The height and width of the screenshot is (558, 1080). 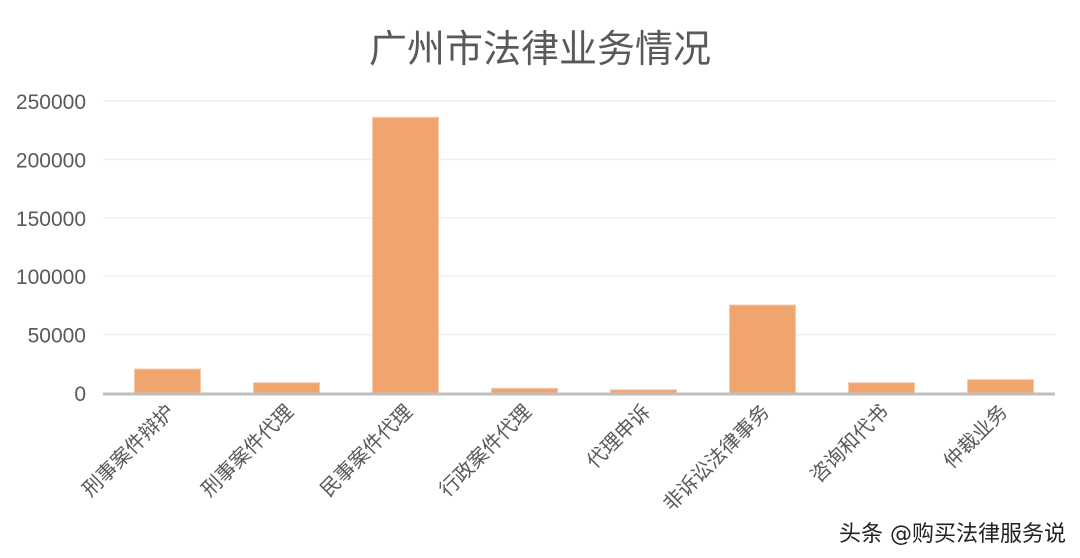 What do you see at coordinates (485, 451) in the screenshot?
I see `x-tick-label: 行政案件代理` at bounding box center [485, 451].